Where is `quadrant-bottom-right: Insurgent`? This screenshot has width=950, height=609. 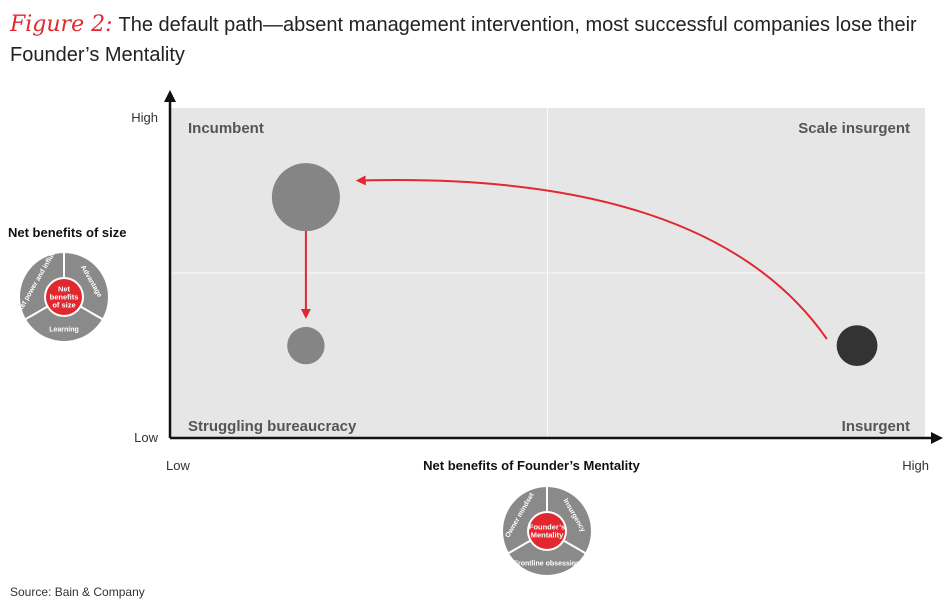
quadrant-bottom-right: Insurgent is located at coordinates (876, 426).